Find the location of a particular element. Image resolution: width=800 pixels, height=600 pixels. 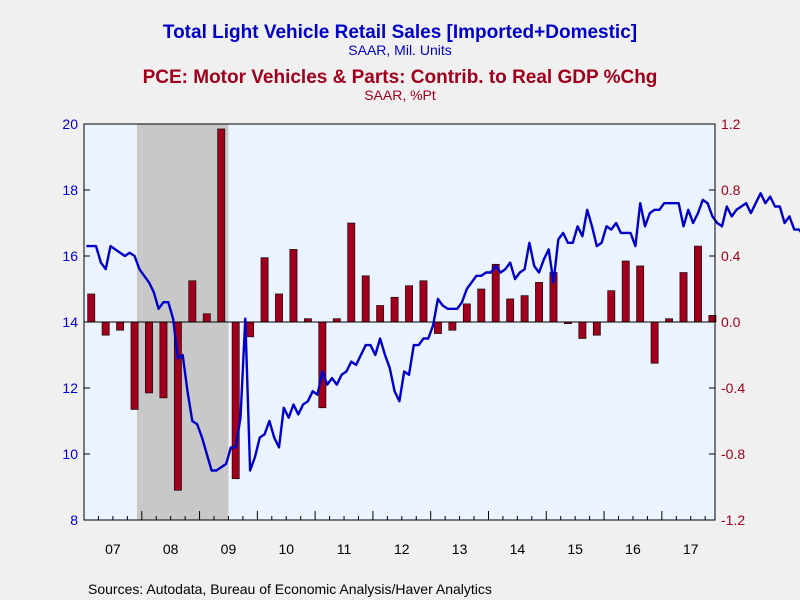

x-axis: 07 08 09 10 11 12 13 14 15 16 17 is located at coordinates (401, 534).